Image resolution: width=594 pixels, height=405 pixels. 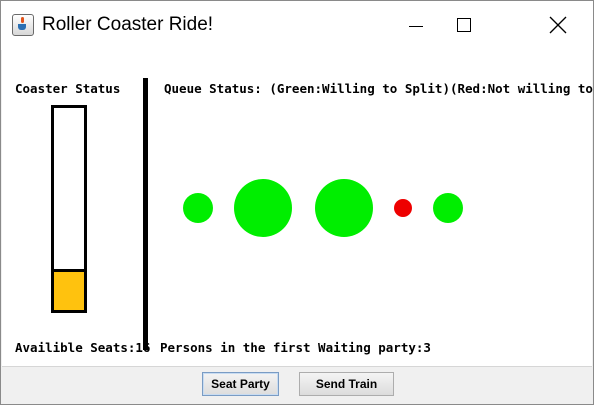 What do you see at coordinates (297, 385) in the screenshot?
I see `button-bar: Seat Party Send Train` at bounding box center [297, 385].